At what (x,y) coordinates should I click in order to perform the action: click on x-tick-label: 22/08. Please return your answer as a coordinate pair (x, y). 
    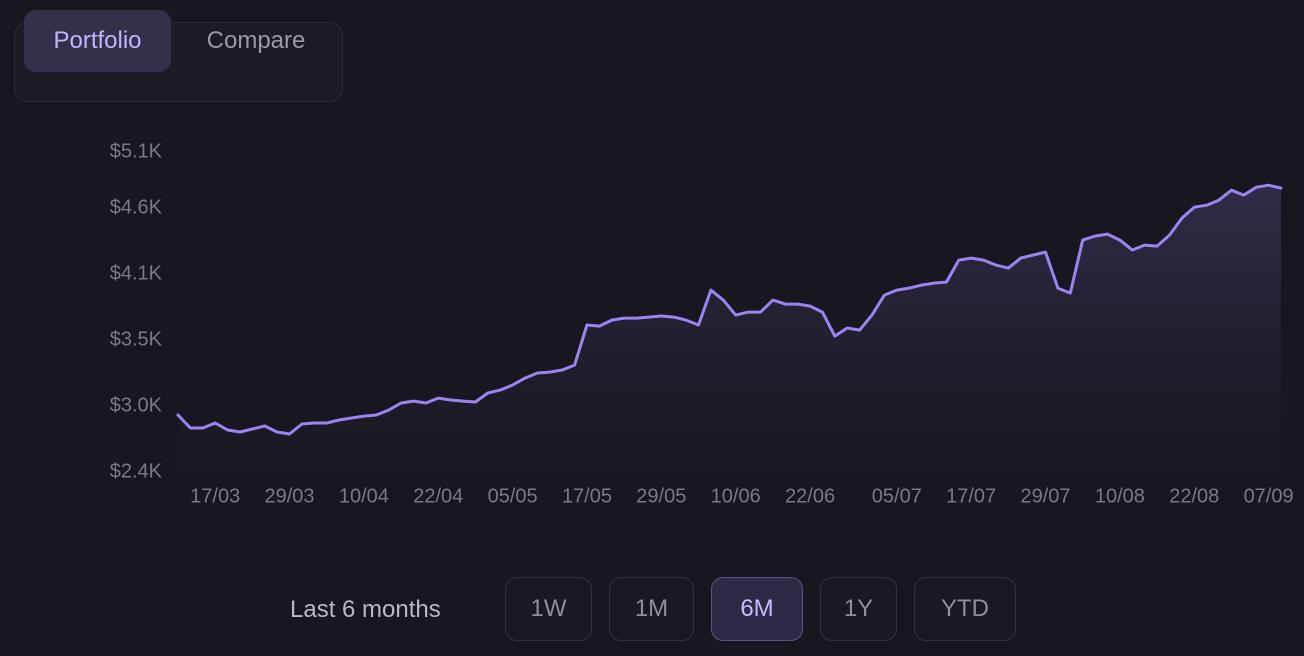
    Looking at the image, I should click on (1194, 496).